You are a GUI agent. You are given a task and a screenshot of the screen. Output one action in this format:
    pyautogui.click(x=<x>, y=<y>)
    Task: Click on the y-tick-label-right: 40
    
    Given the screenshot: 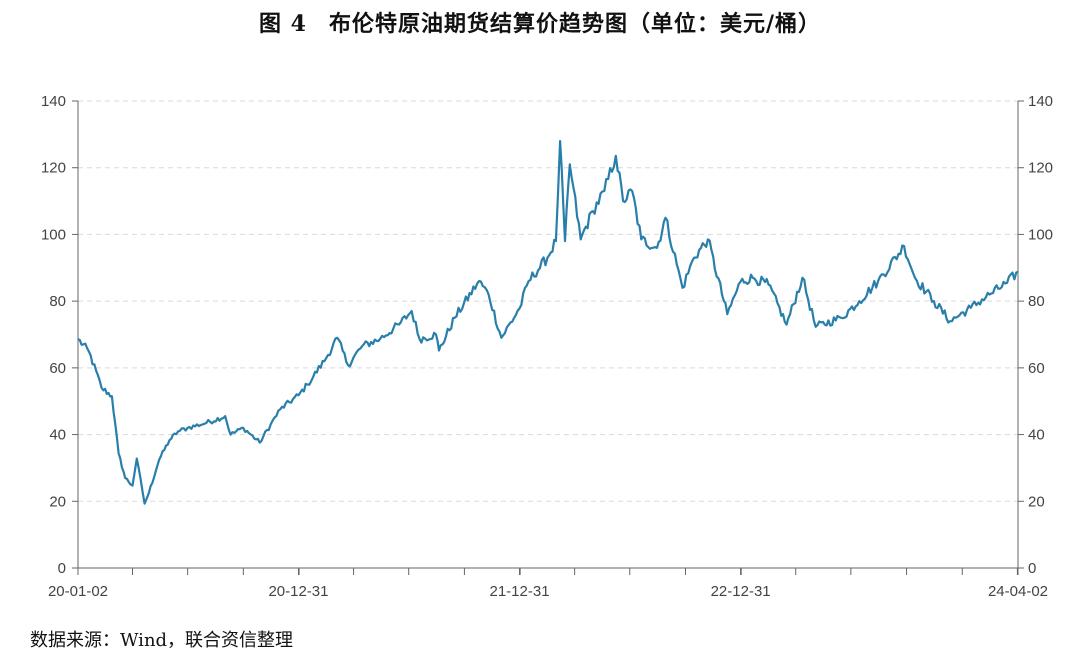 What is the action you would take?
    pyautogui.click(x=1036, y=435)
    